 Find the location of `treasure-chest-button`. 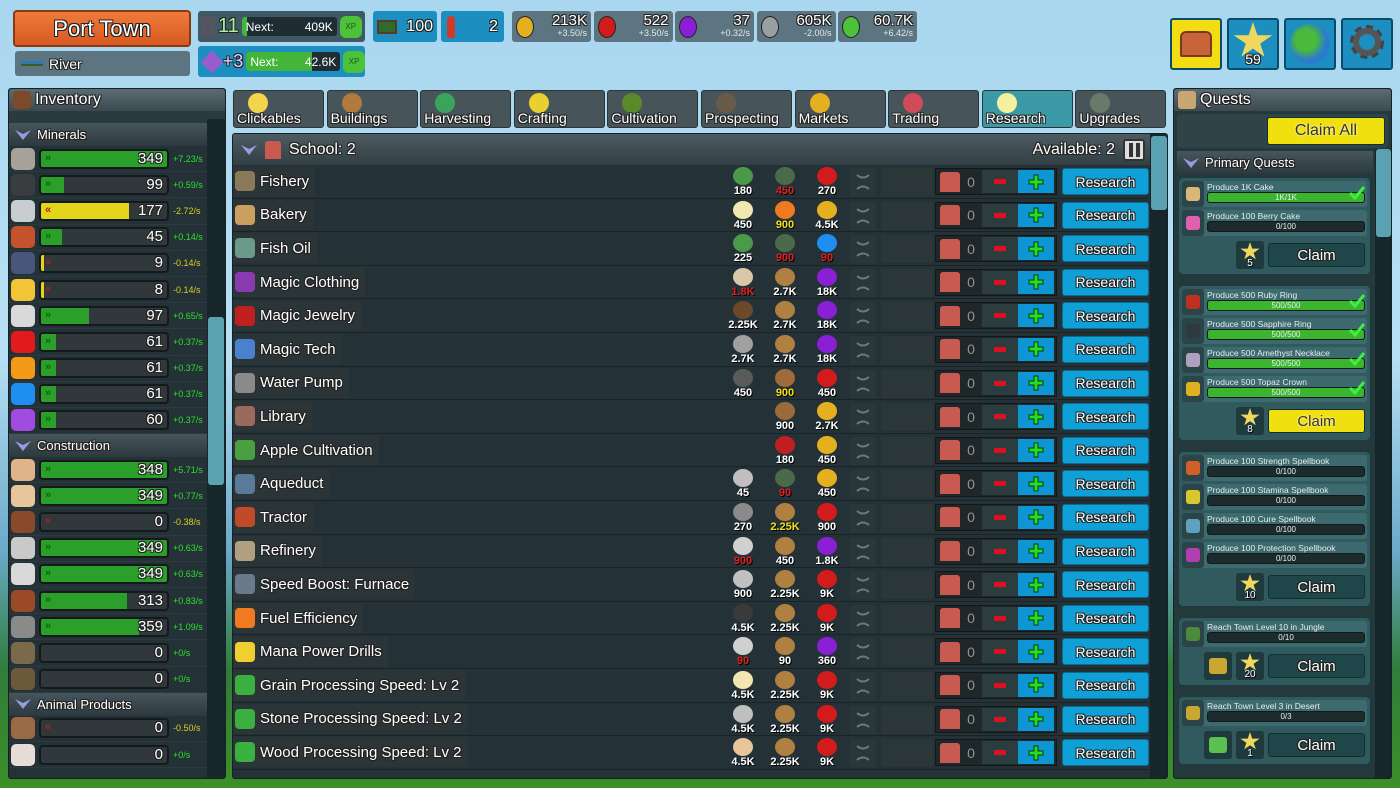

treasure-chest-button is located at coordinates (1196, 44).